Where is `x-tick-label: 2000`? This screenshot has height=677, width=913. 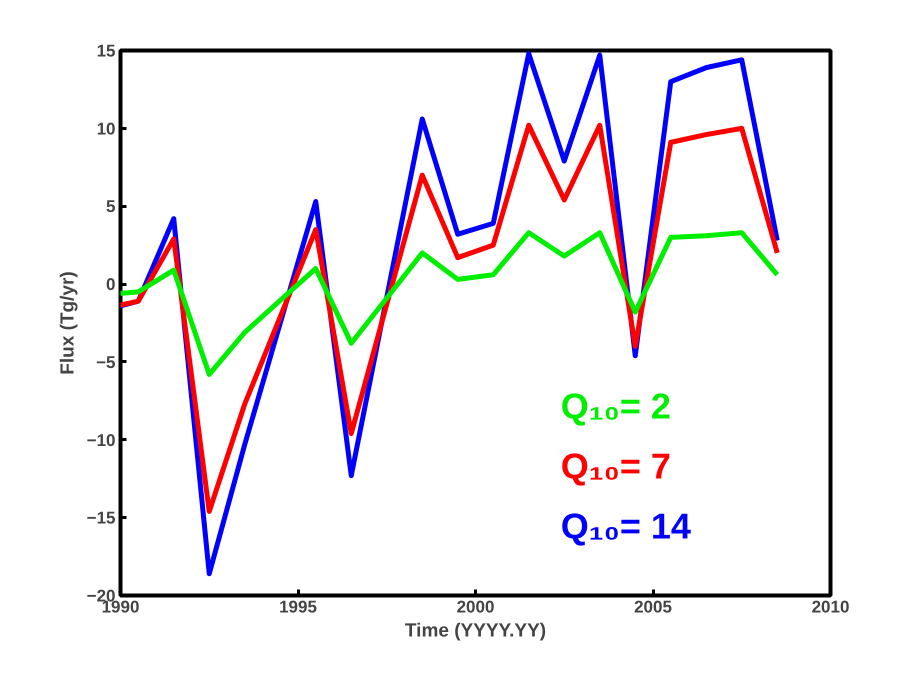 x-tick-label: 2000 is located at coordinates (475, 607).